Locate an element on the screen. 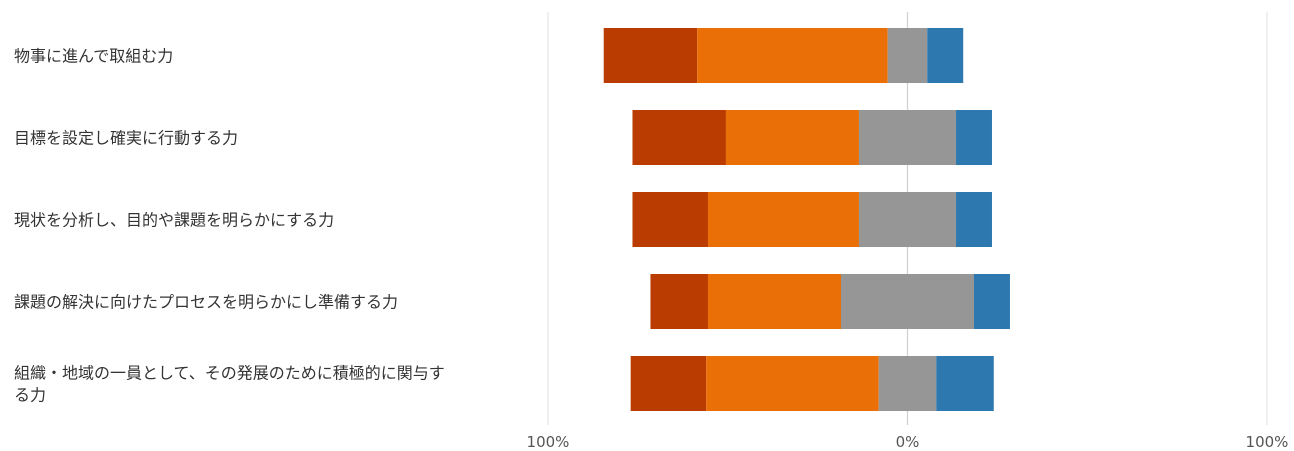 This screenshot has height=451, width=1294. category-label-4-line0: 組織・地域の一員として、その発展のために積極的に関与す is located at coordinates (229, 373).